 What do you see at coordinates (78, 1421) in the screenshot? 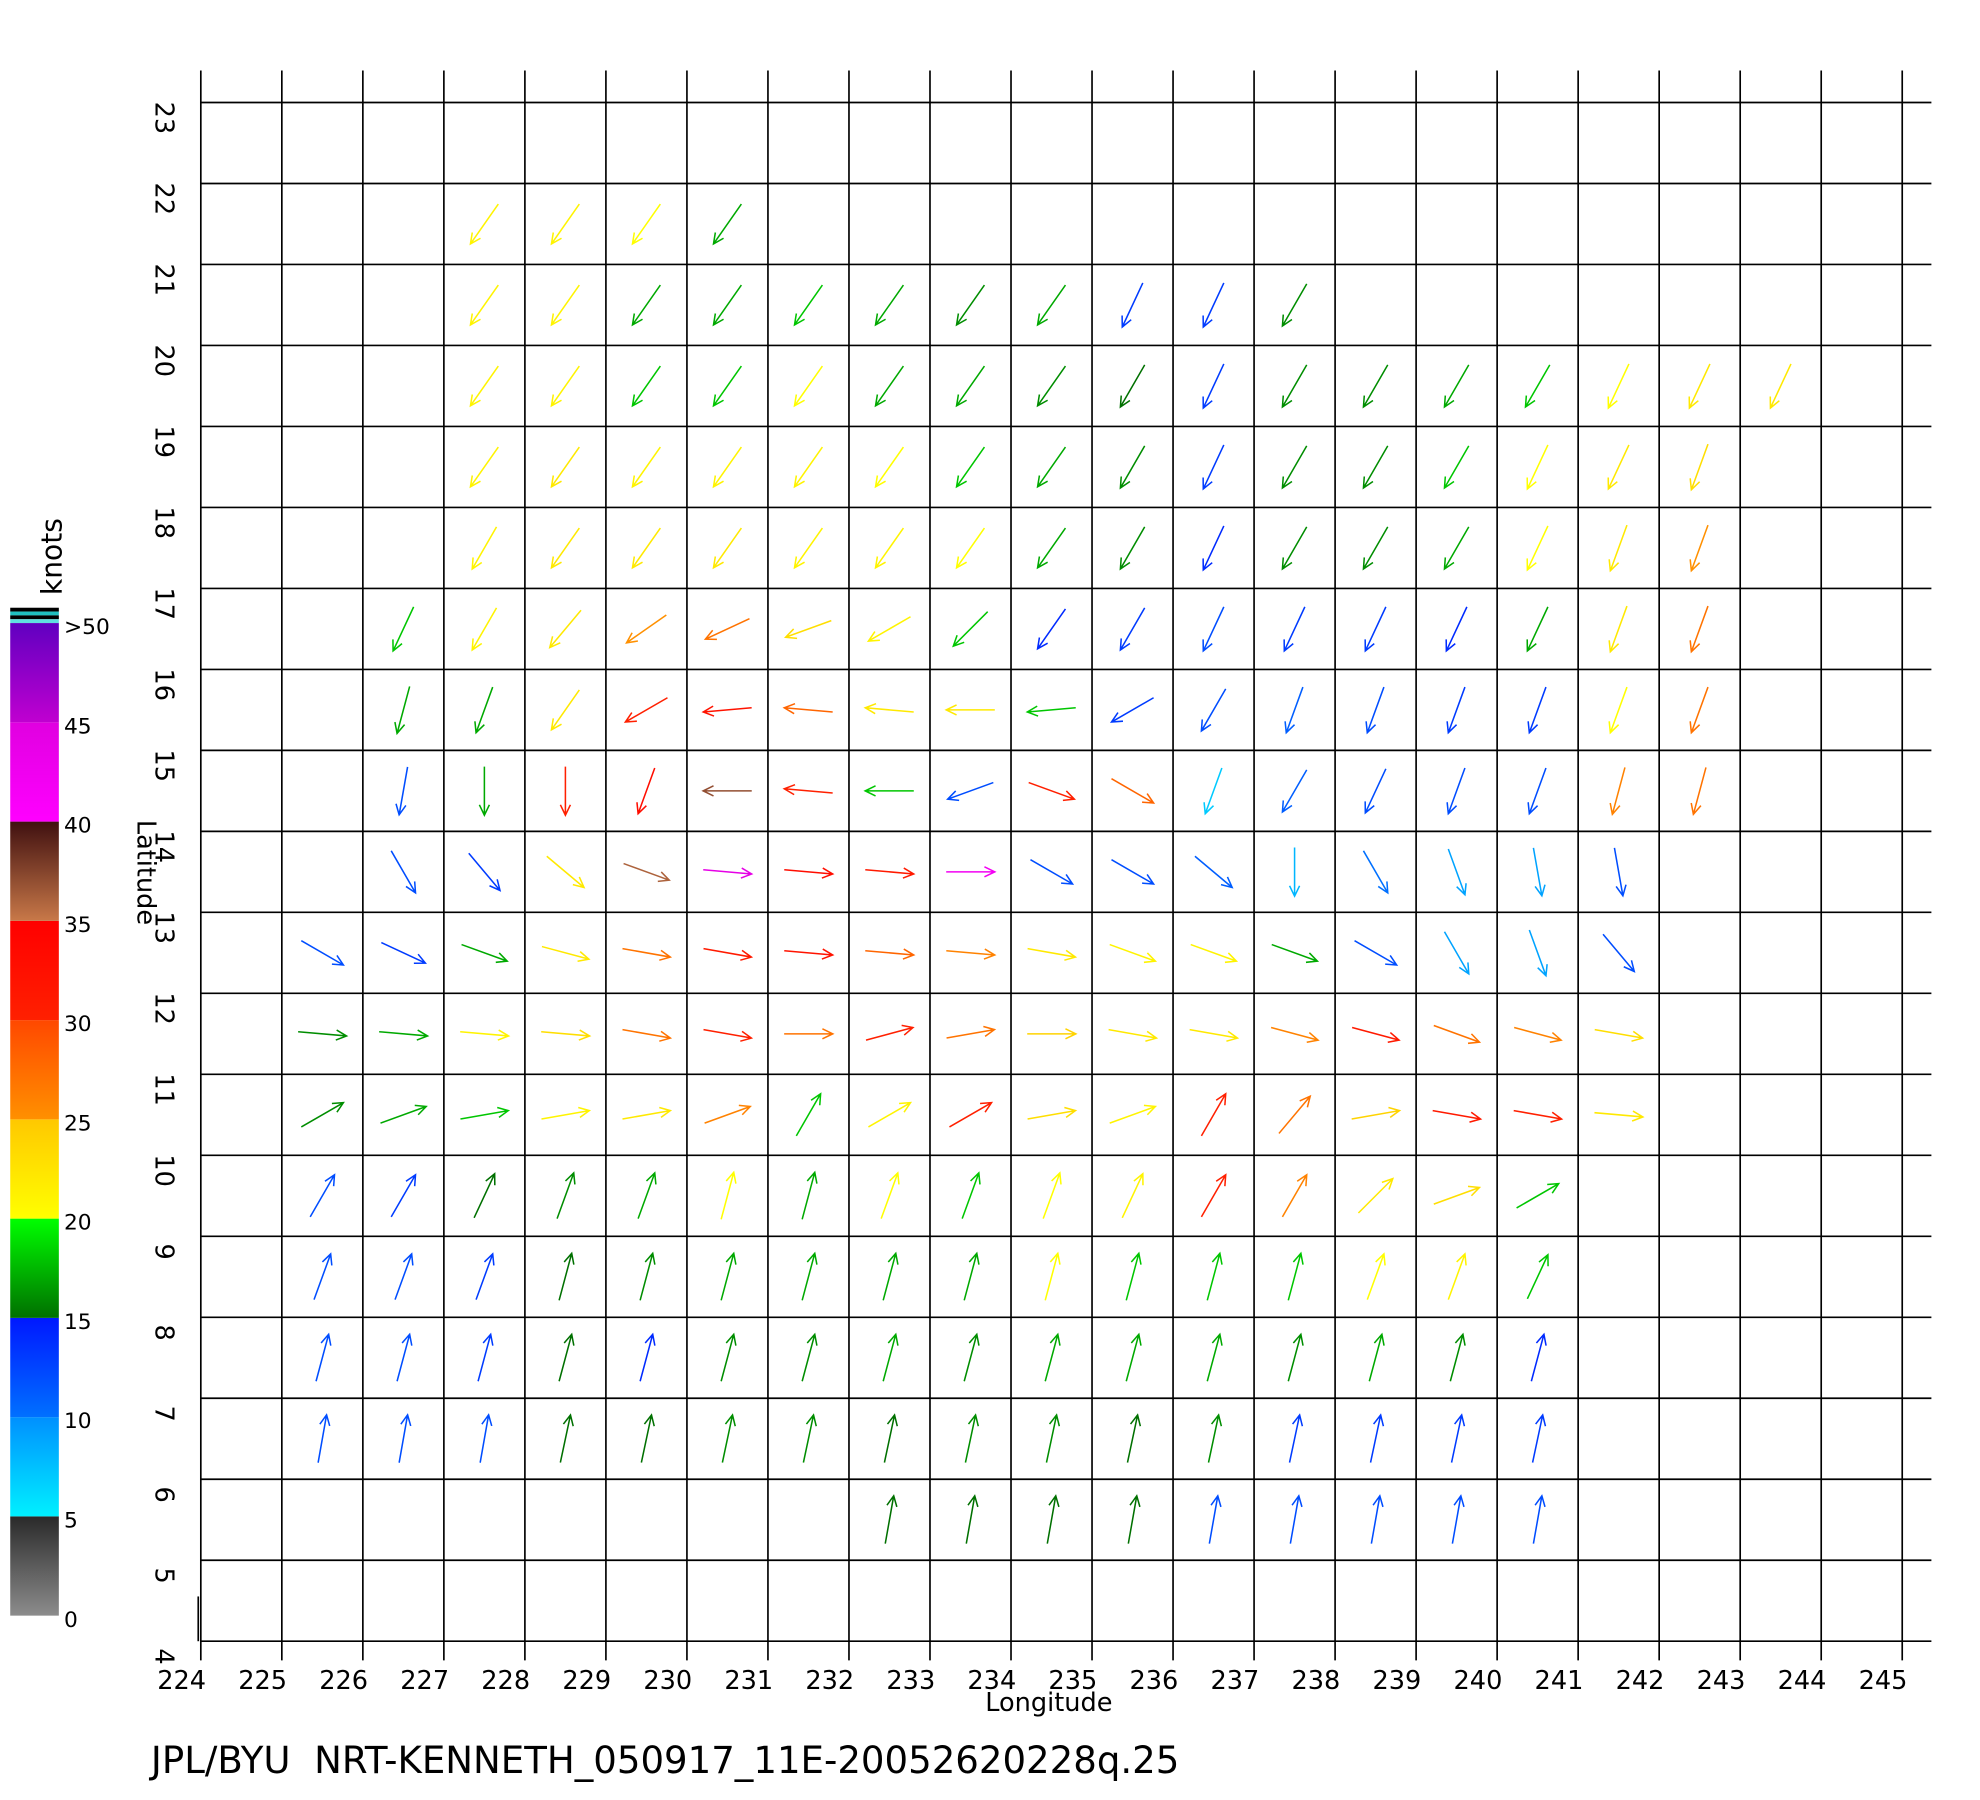
I see `colorbar-tick-label: 10` at bounding box center [78, 1421].